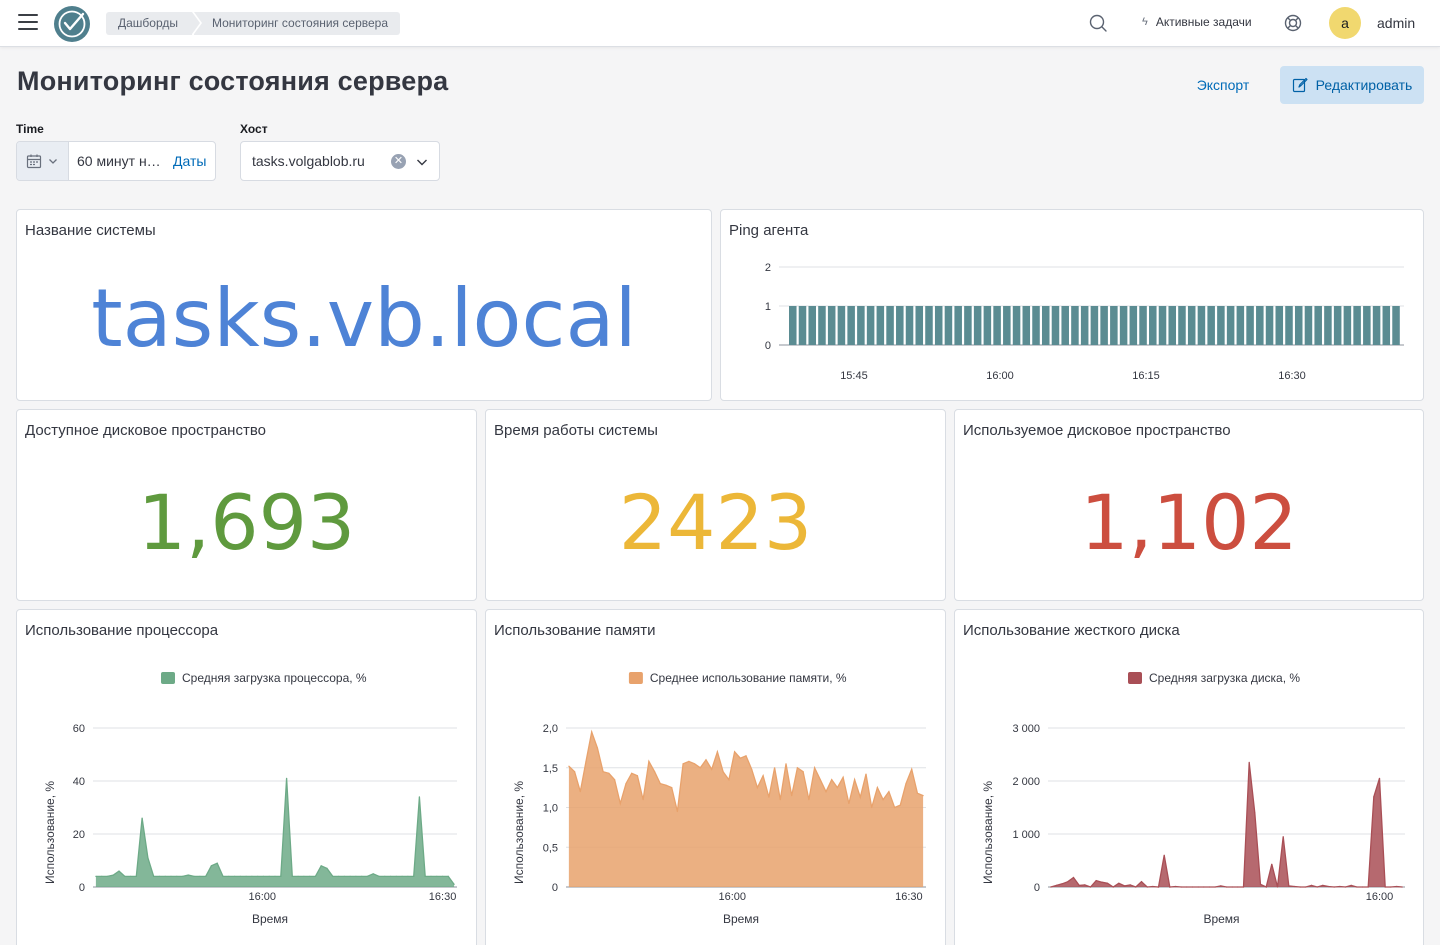 This screenshot has height=945, width=1440. What do you see at coordinates (43, 161) in the screenshot?
I see `quick-select-button` at bounding box center [43, 161].